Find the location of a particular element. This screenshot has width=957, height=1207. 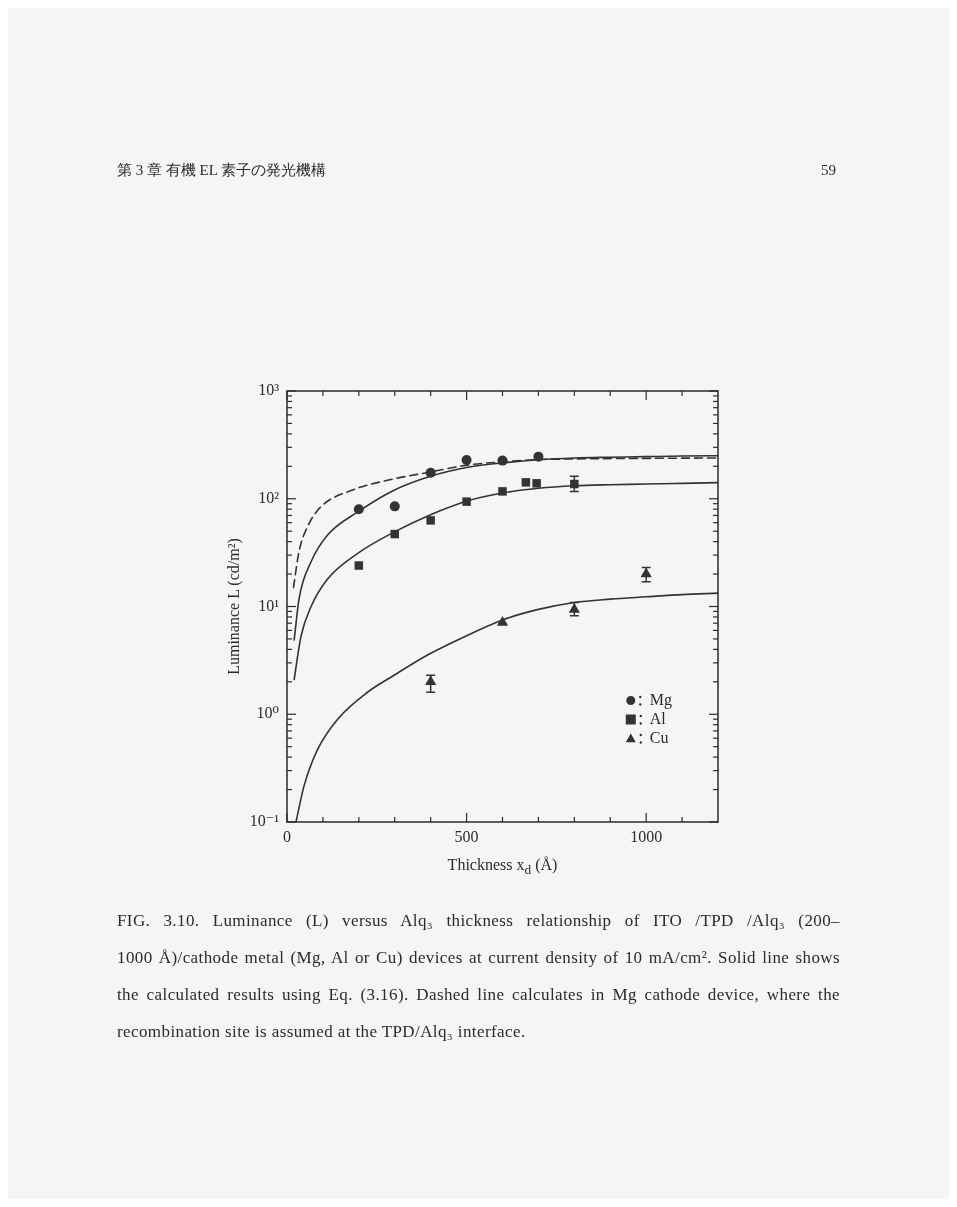

y-tick-label: 10¹ is located at coordinates (269, 605).